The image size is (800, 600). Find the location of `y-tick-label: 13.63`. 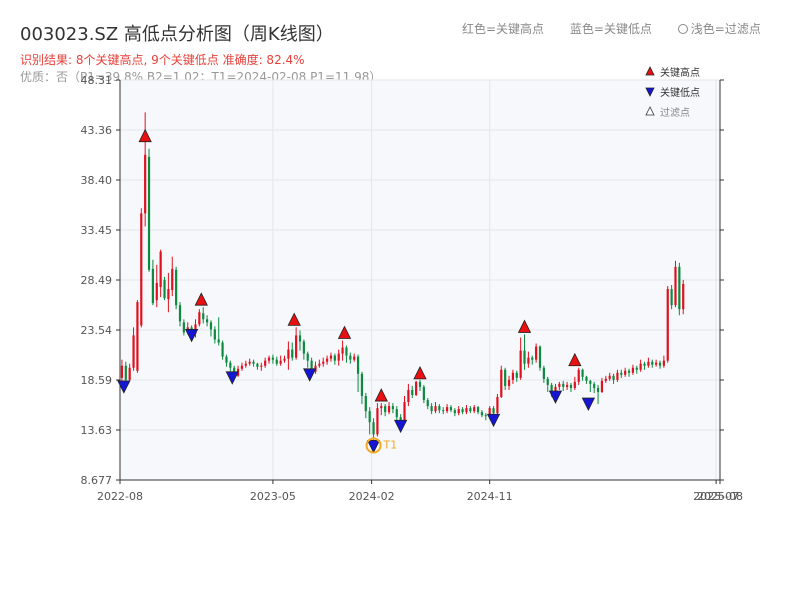

y-tick-label: 13.63 is located at coordinates (97, 430).